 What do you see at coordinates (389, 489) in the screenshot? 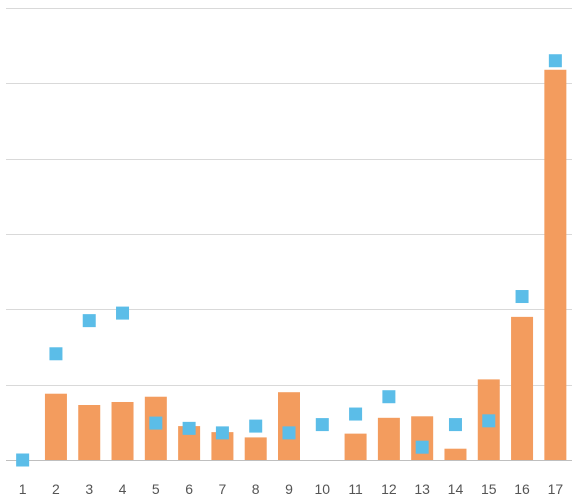
I see `x-tick-label-12: 12` at bounding box center [389, 489].